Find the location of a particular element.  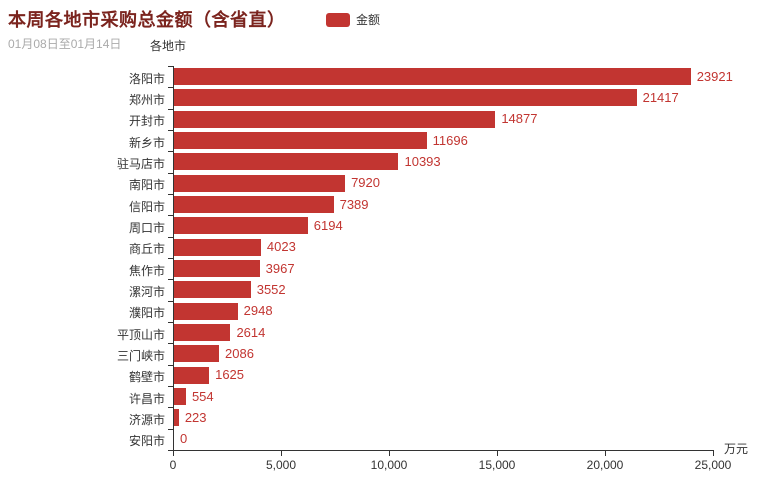

x-axis-tick-label: 25,000 is located at coordinates (713, 465).